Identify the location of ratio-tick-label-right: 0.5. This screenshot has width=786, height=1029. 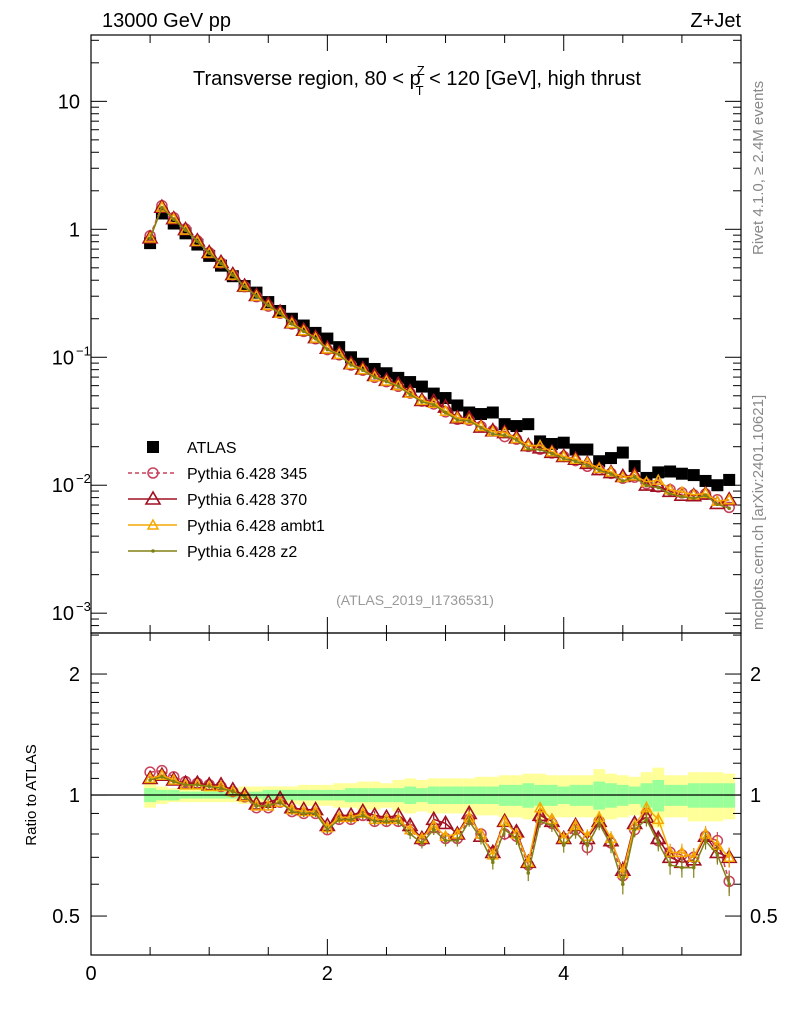
(764, 917).